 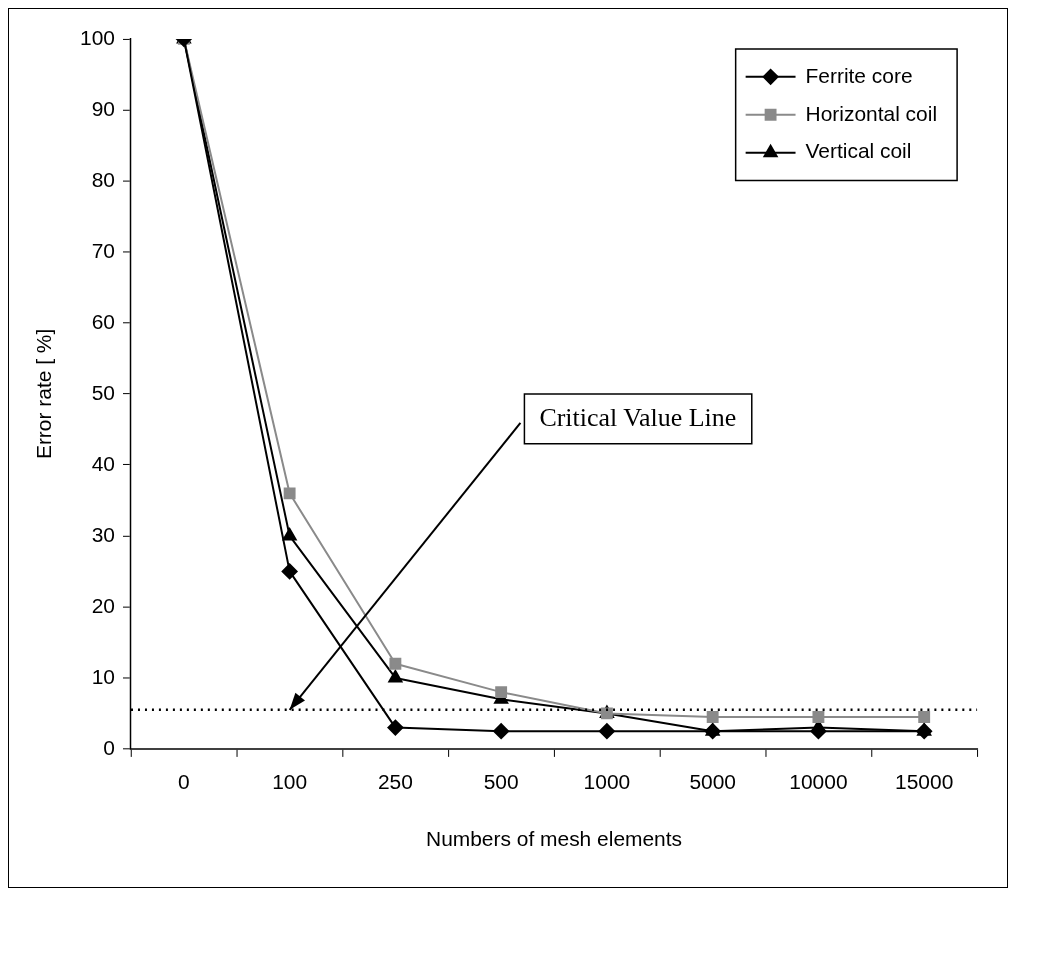 I want to click on y-tick-label: 70, so click(x=103, y=250).